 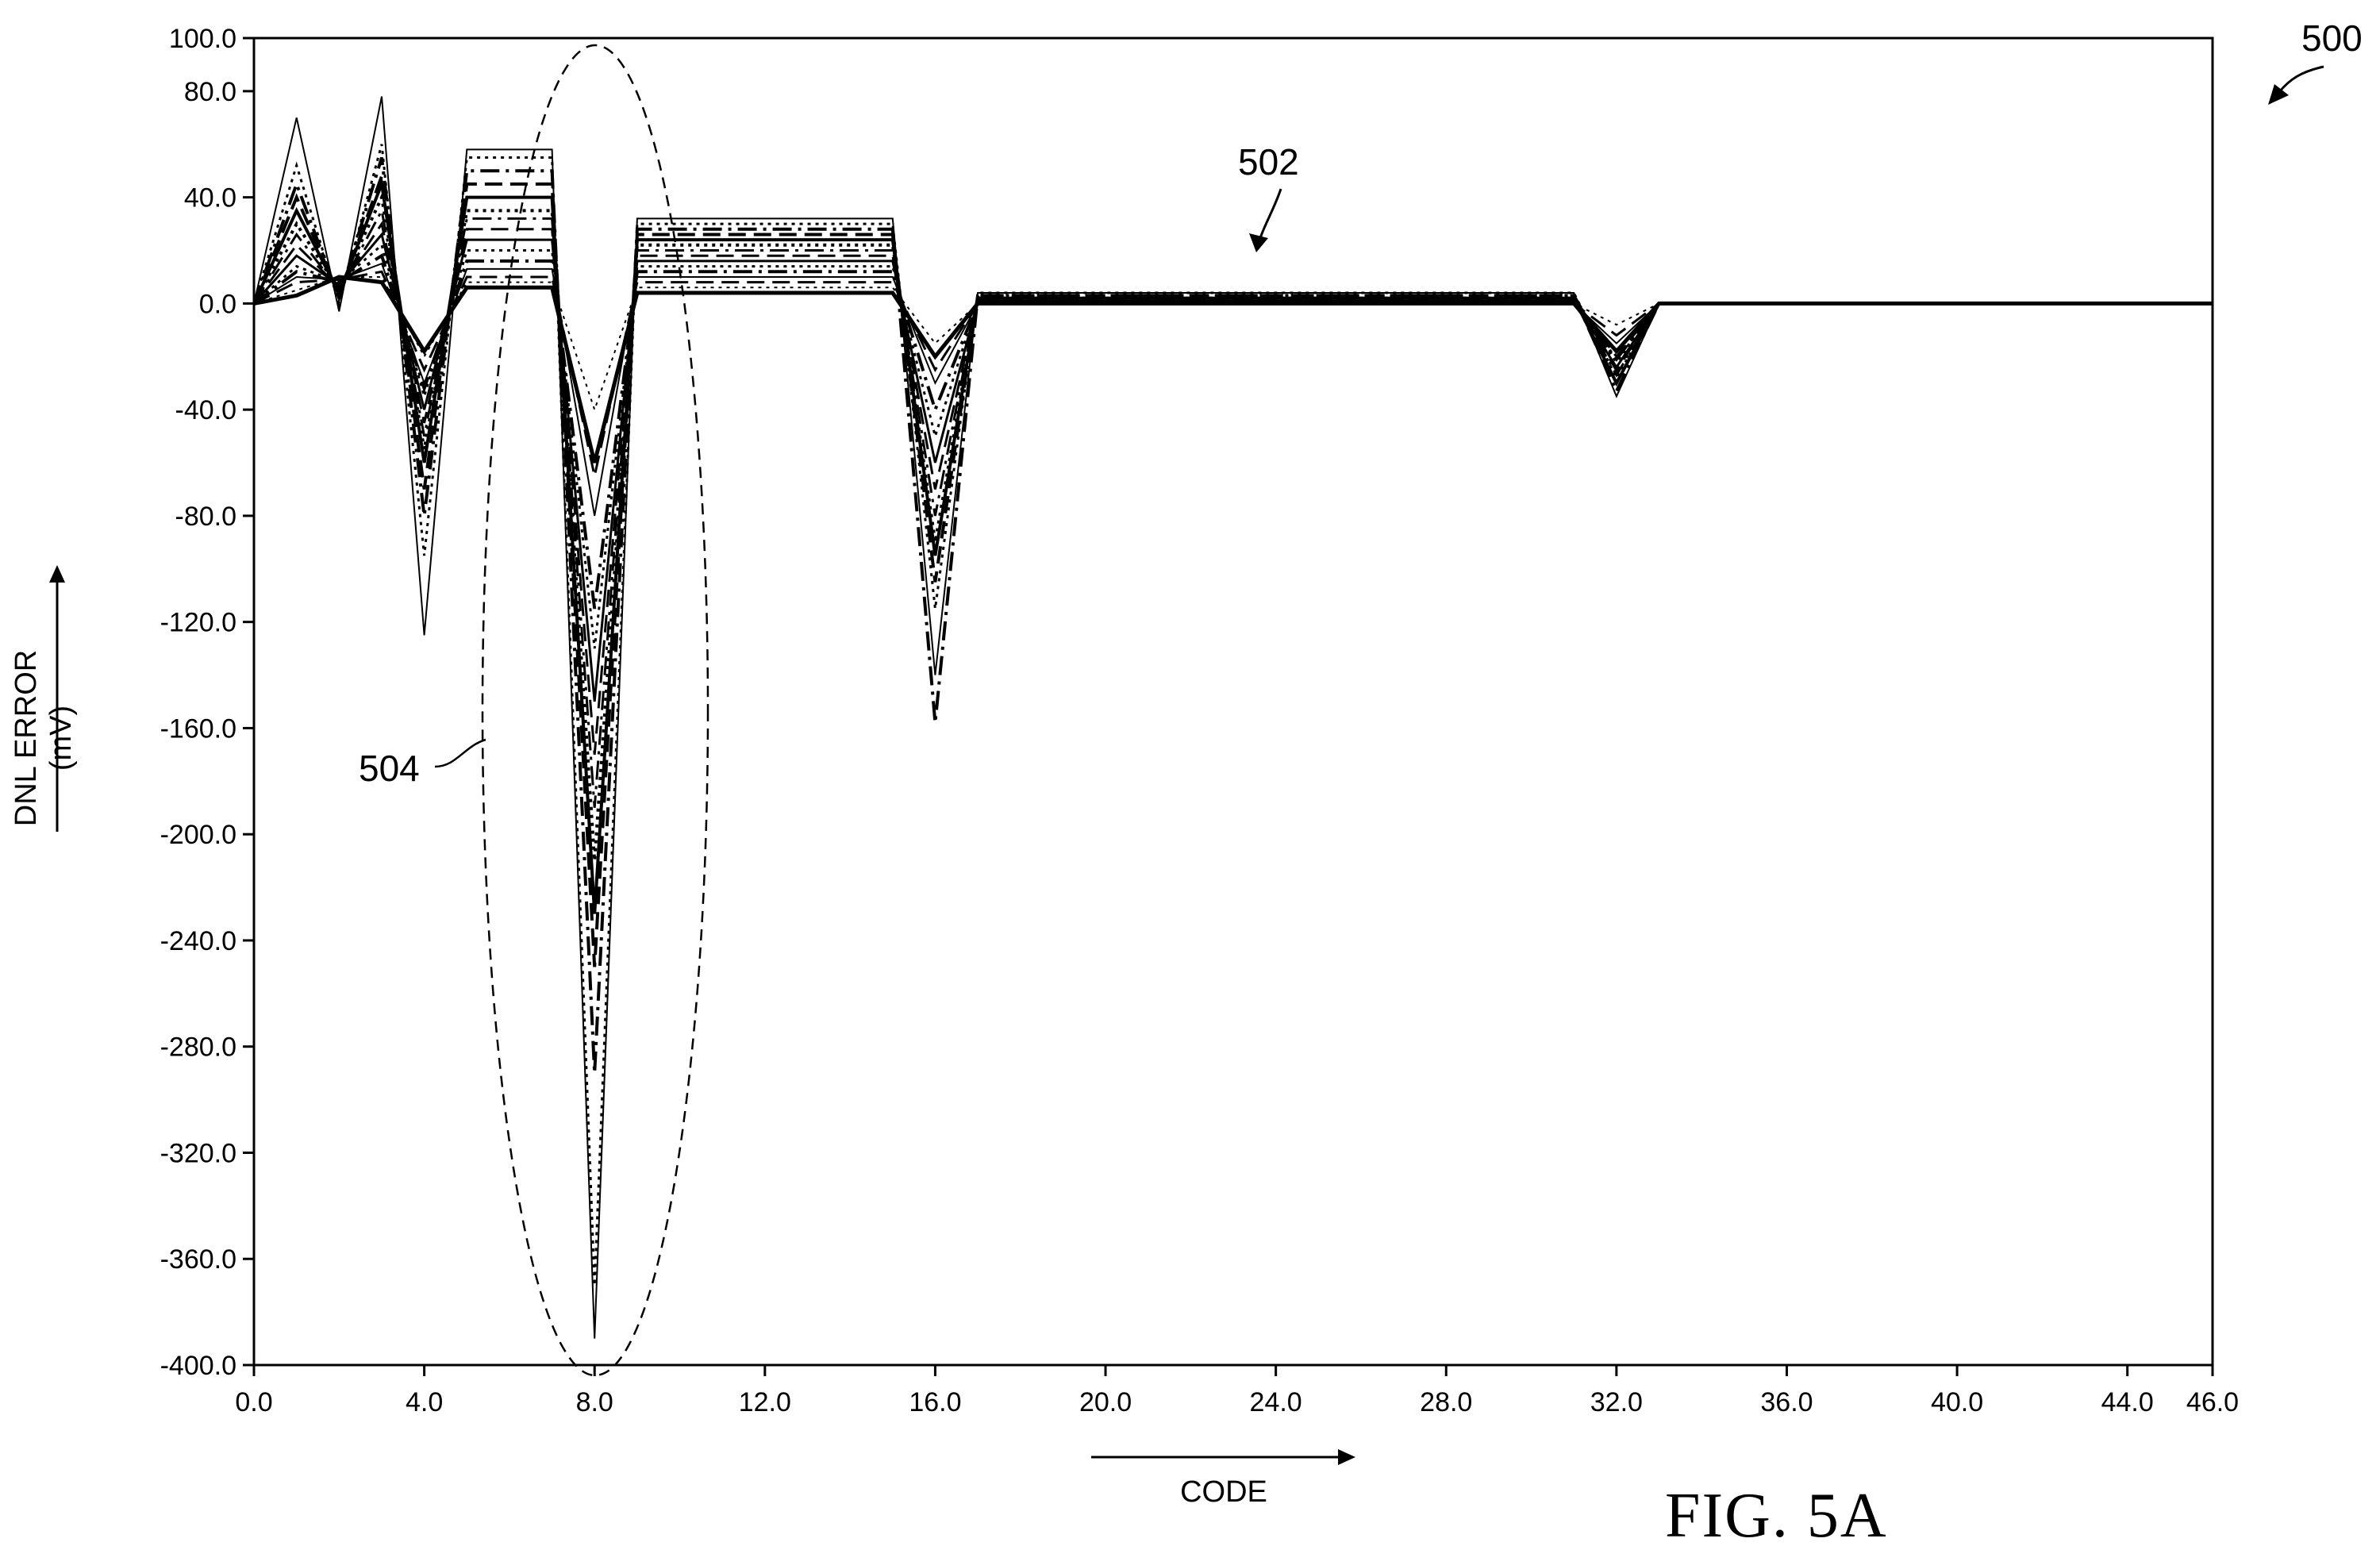 What do you see at coordinates (57, 698) in the screenshot?
I see `y-axis-arrow` at bounding box center [57, 698].